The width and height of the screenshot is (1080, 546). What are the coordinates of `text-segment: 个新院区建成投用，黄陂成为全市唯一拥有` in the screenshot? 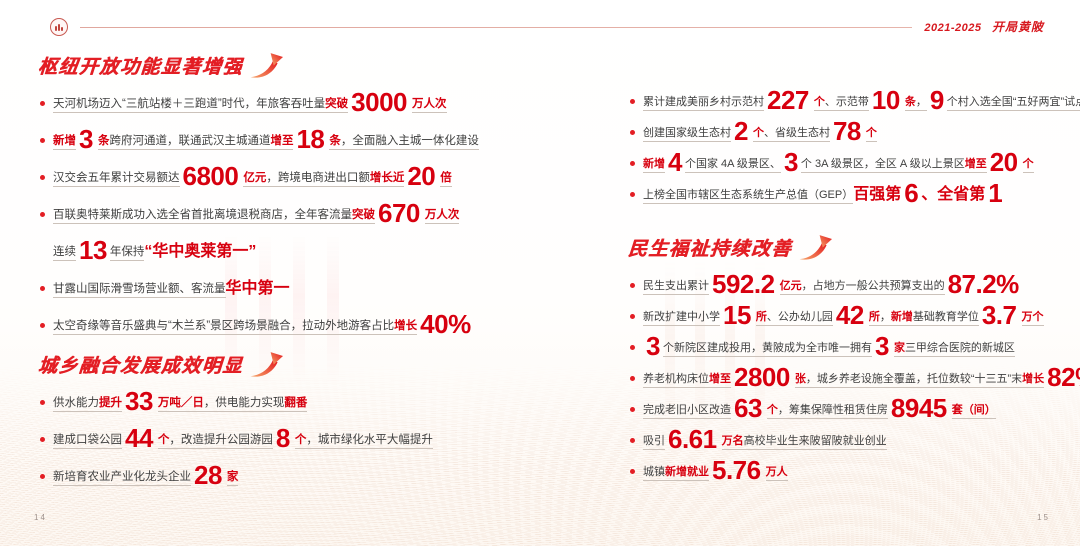 It's located at (767, 349).